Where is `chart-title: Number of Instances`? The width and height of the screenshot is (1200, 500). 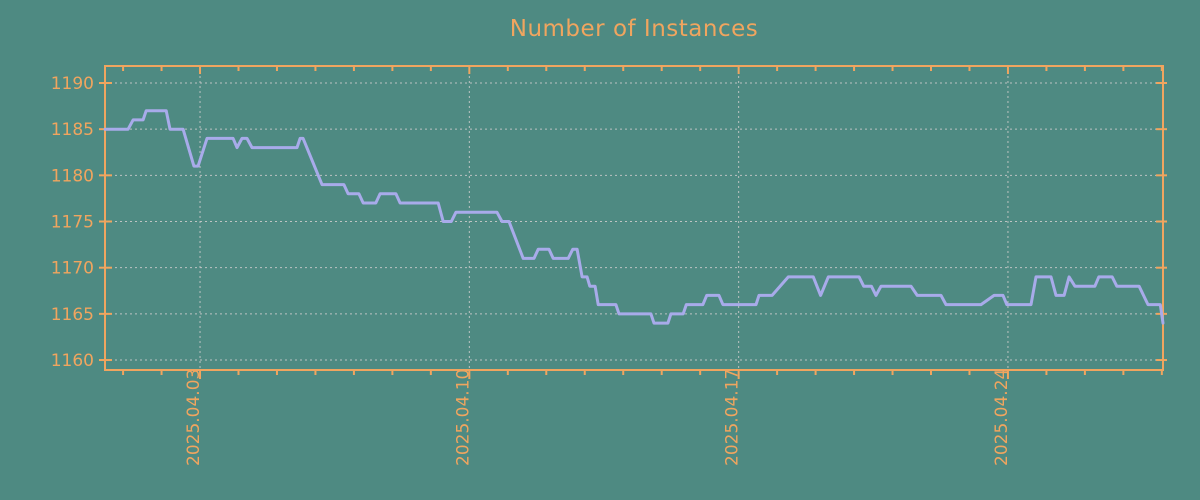
chart-title: Number of Instances is located at coordinates (634, 29).